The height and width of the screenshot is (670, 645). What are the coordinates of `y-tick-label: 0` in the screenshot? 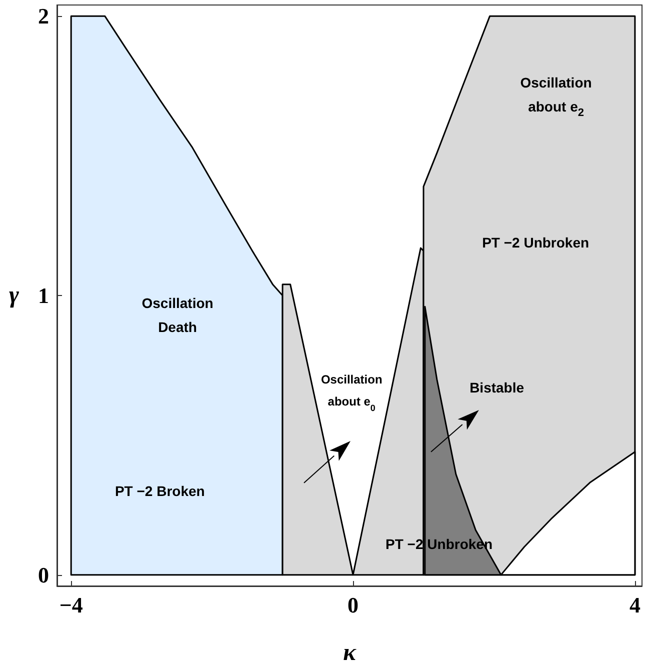 It's located at (43, 575).